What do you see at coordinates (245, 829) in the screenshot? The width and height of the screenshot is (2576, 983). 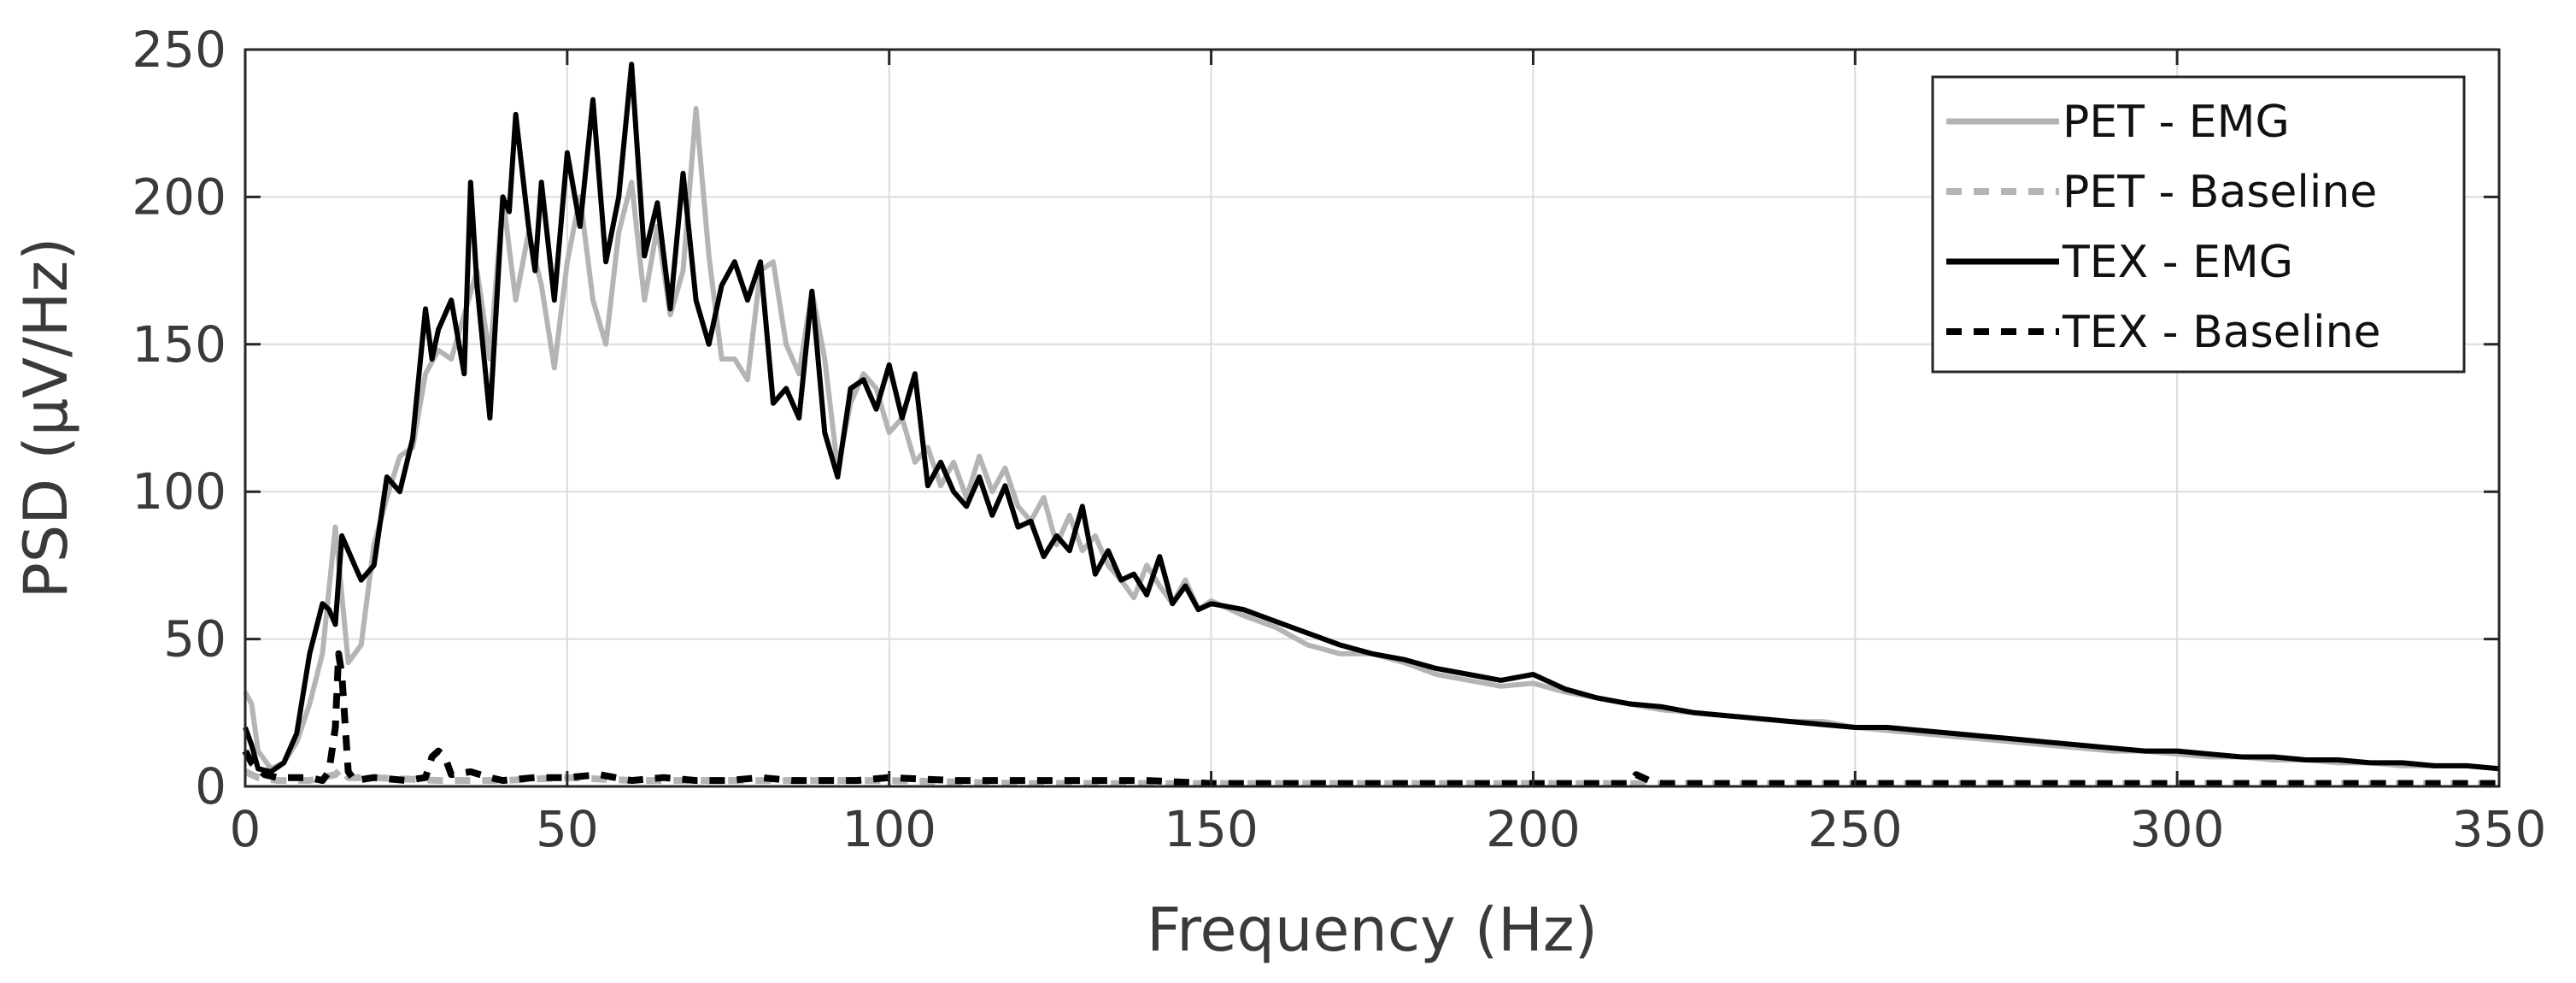 I see `x-tick-label-0: 0` at bounding box center [245, 829].